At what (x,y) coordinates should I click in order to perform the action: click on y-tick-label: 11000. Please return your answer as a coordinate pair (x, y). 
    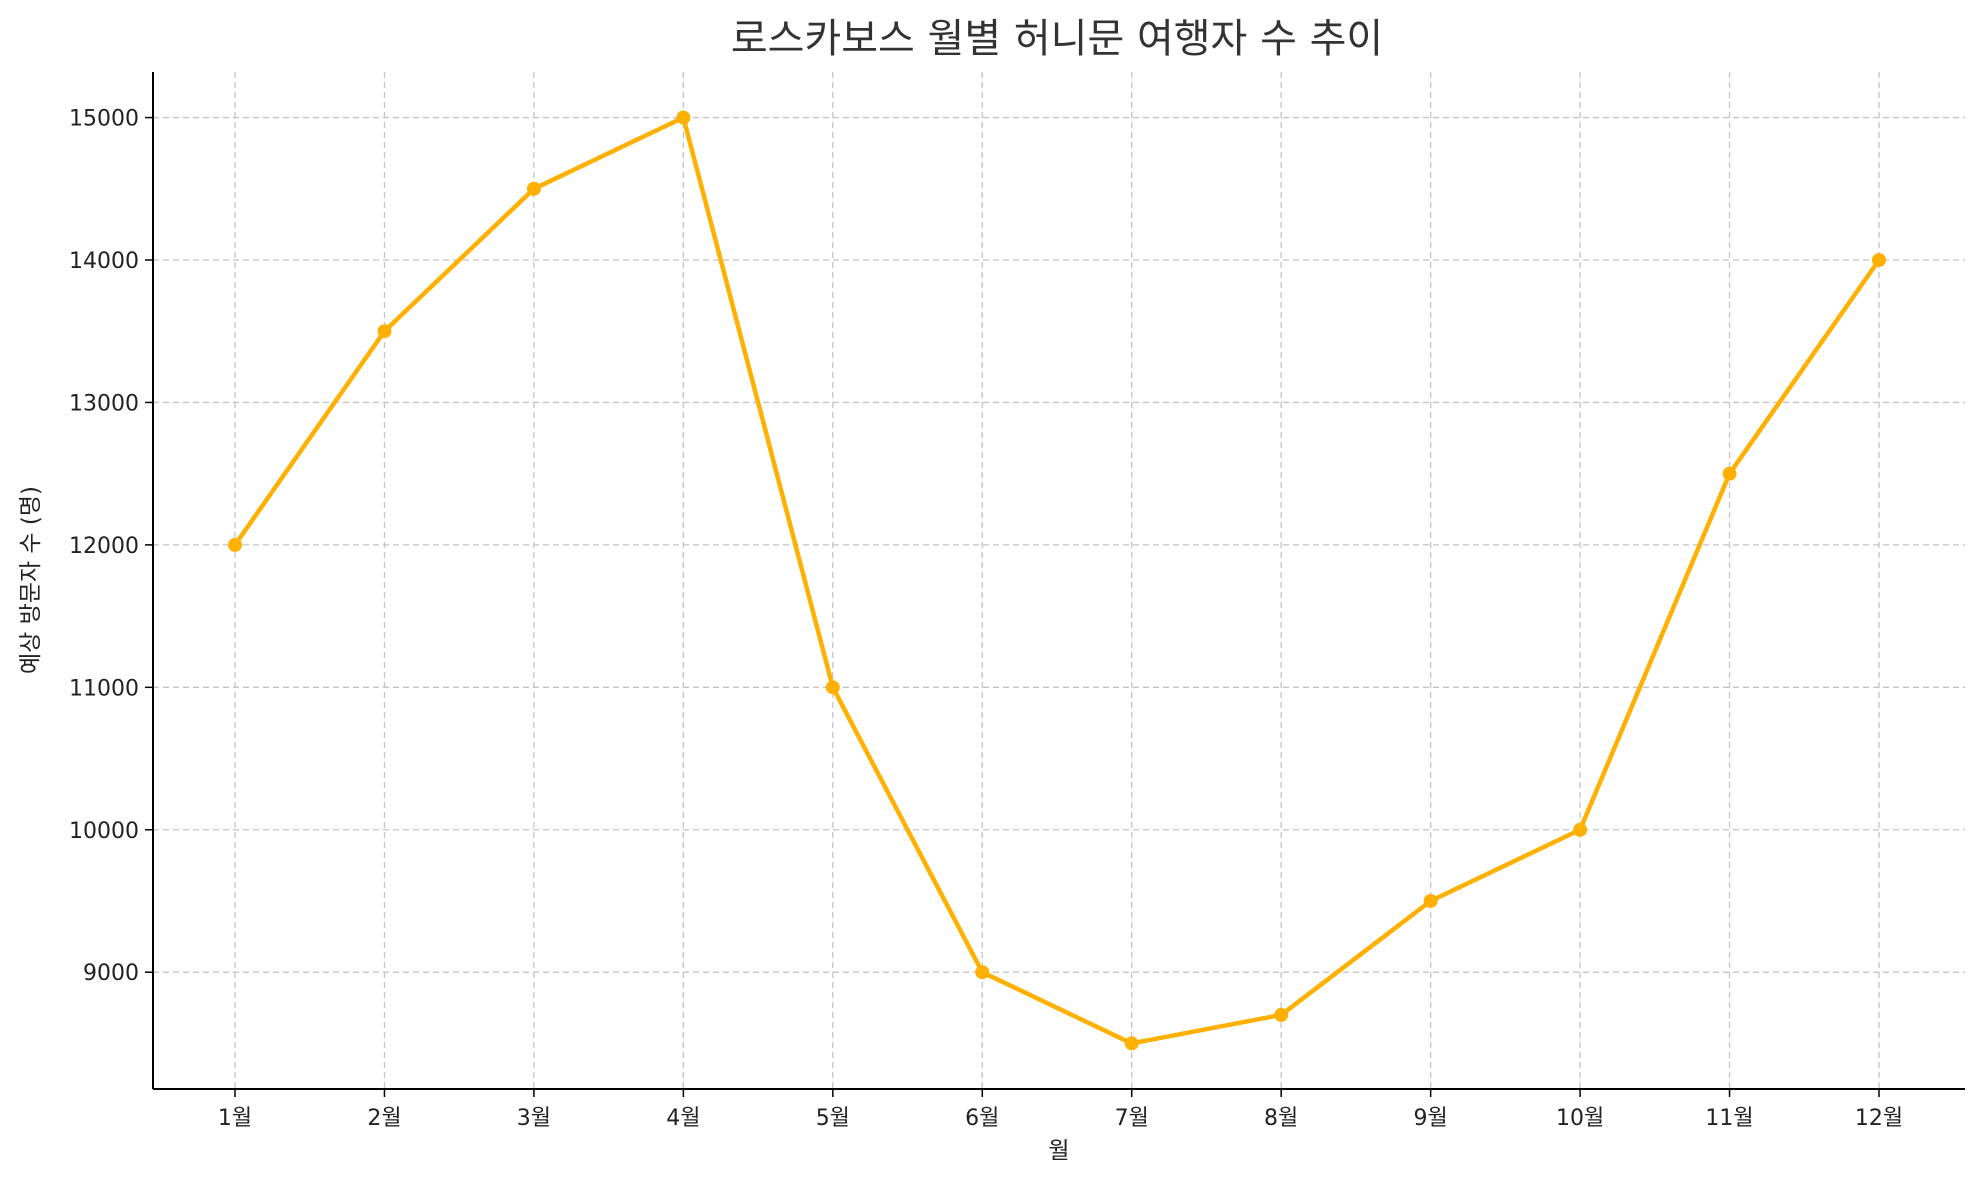
    Looking at the image, I should click on (104, 688).